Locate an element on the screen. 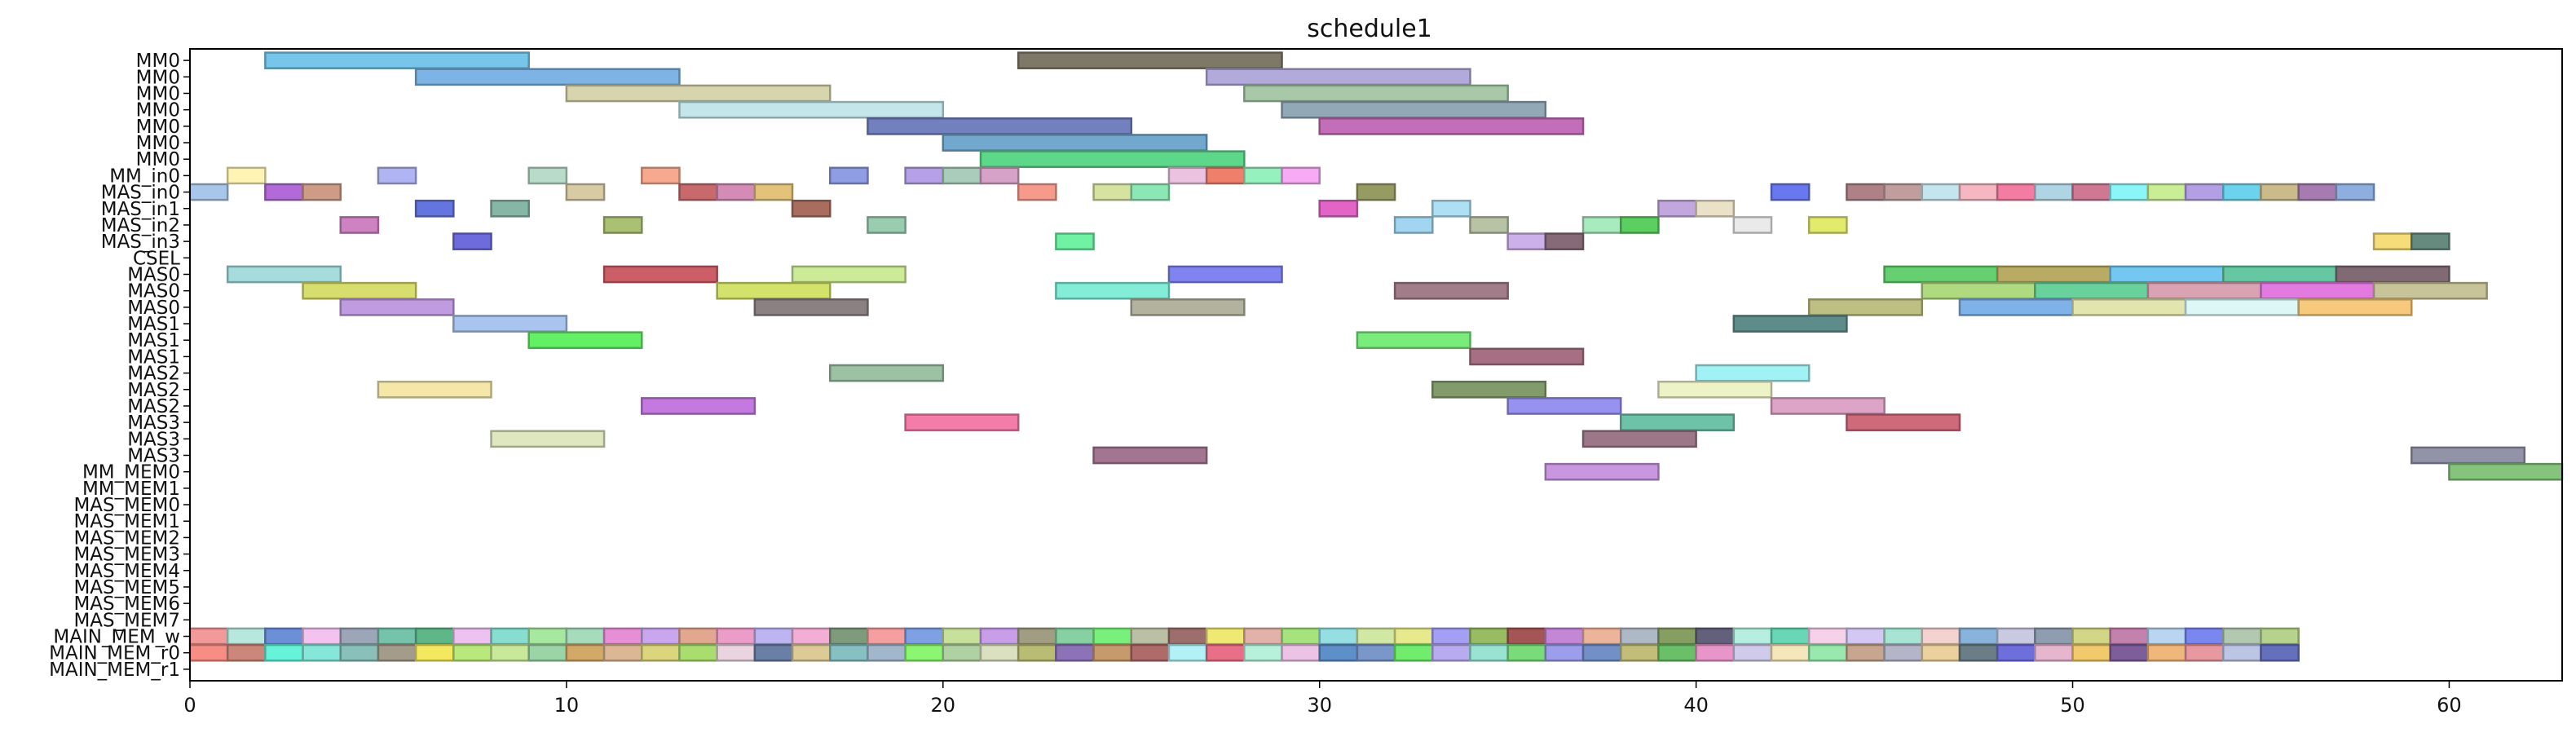  y-tick-label: CSEL is located at coordinates (156, 258).